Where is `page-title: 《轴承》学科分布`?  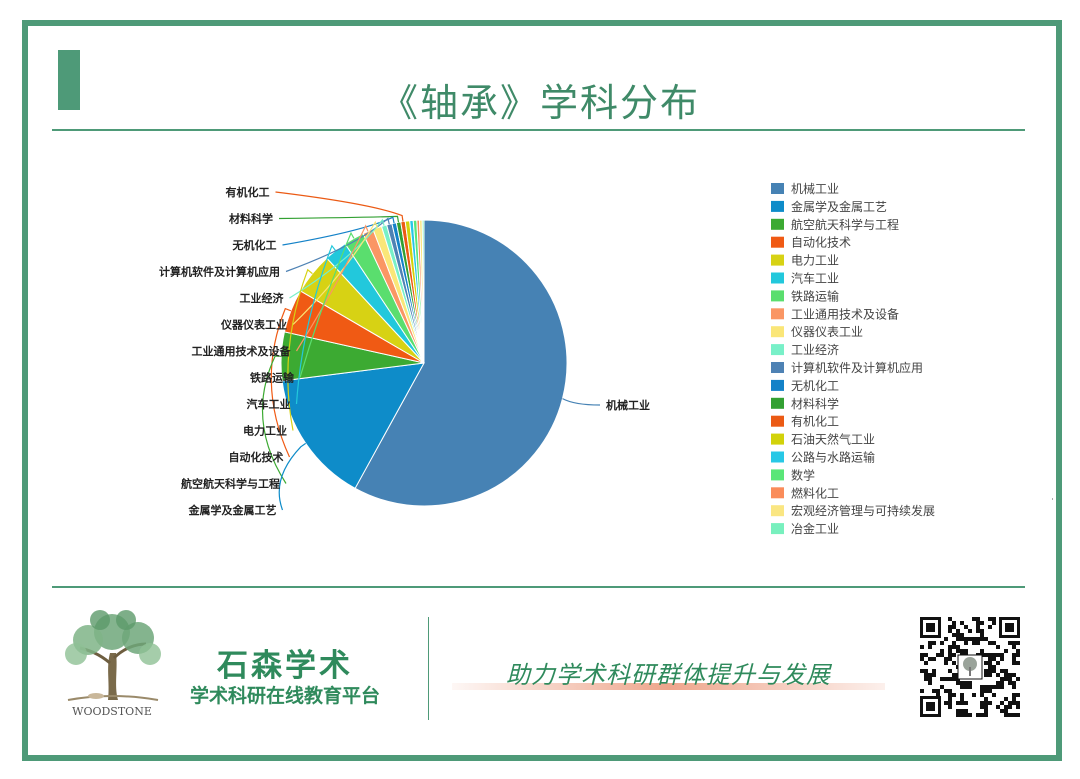 page-title: 《轴承》学科分布 is located at coordinates (539, 103).